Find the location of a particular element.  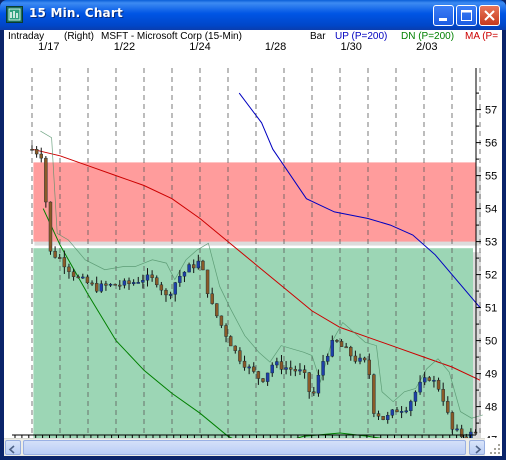

scroll-right-button is located at coordinates (477, 447).